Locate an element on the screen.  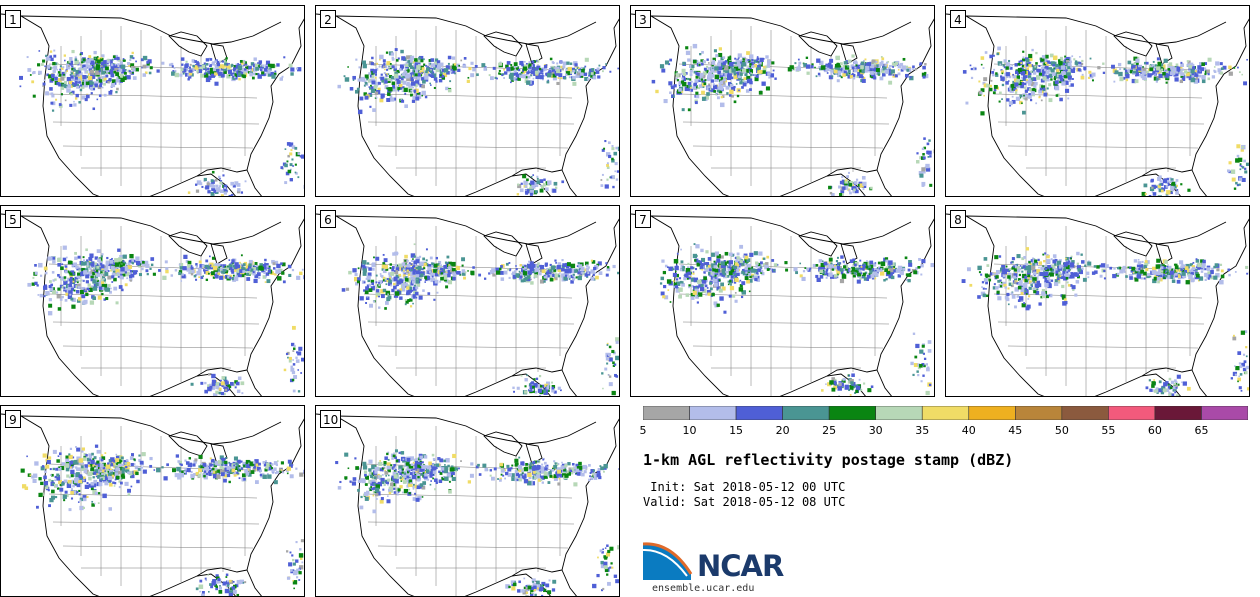
member-number-label: 7 is located at coordinates (643, 219).